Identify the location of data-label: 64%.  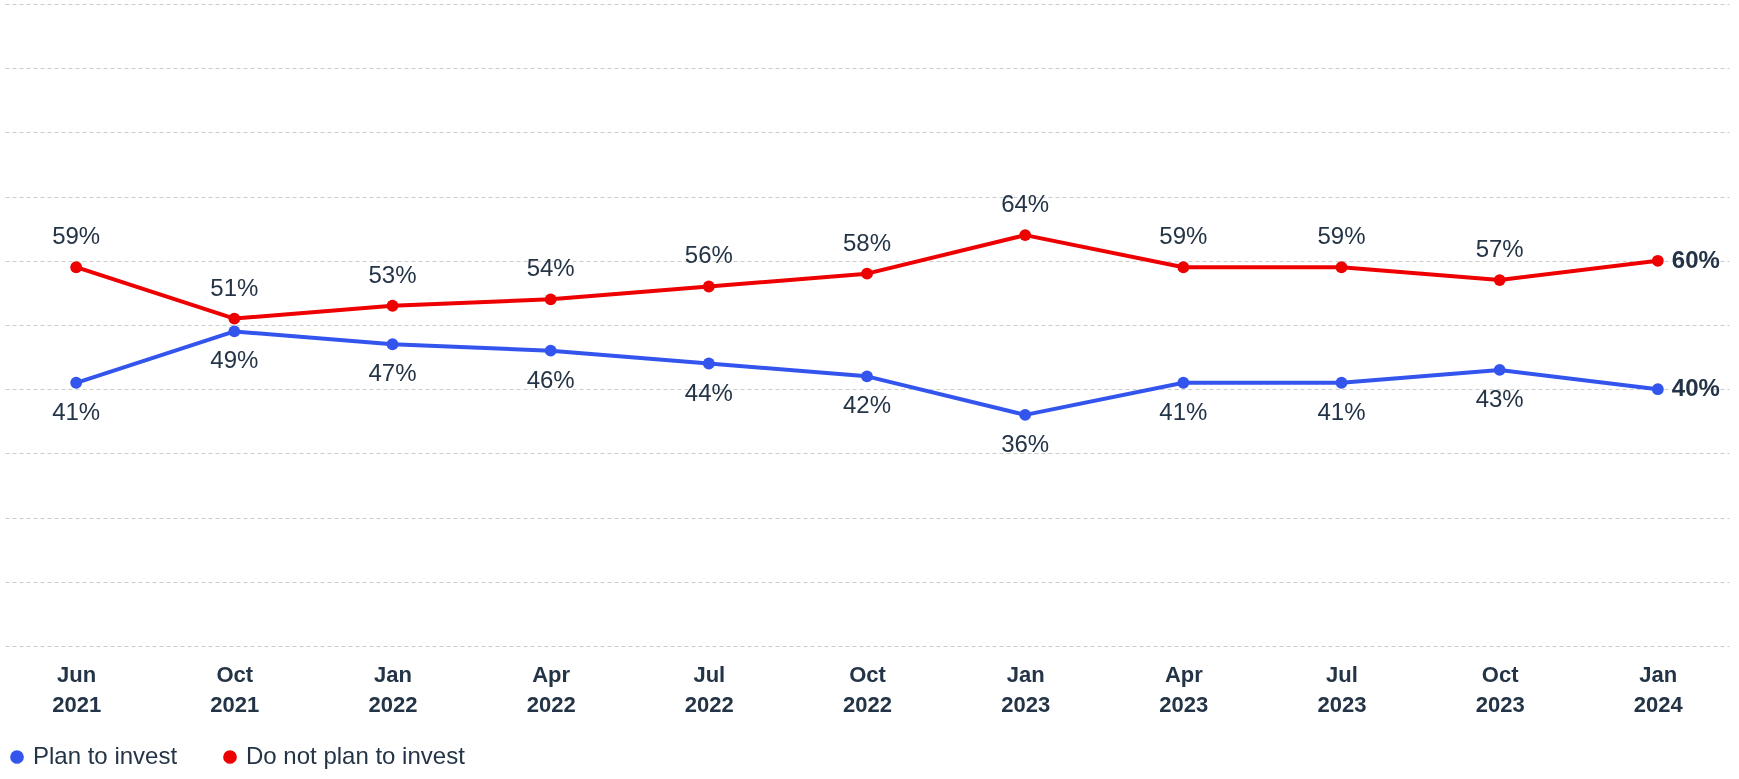
(1025, 204).